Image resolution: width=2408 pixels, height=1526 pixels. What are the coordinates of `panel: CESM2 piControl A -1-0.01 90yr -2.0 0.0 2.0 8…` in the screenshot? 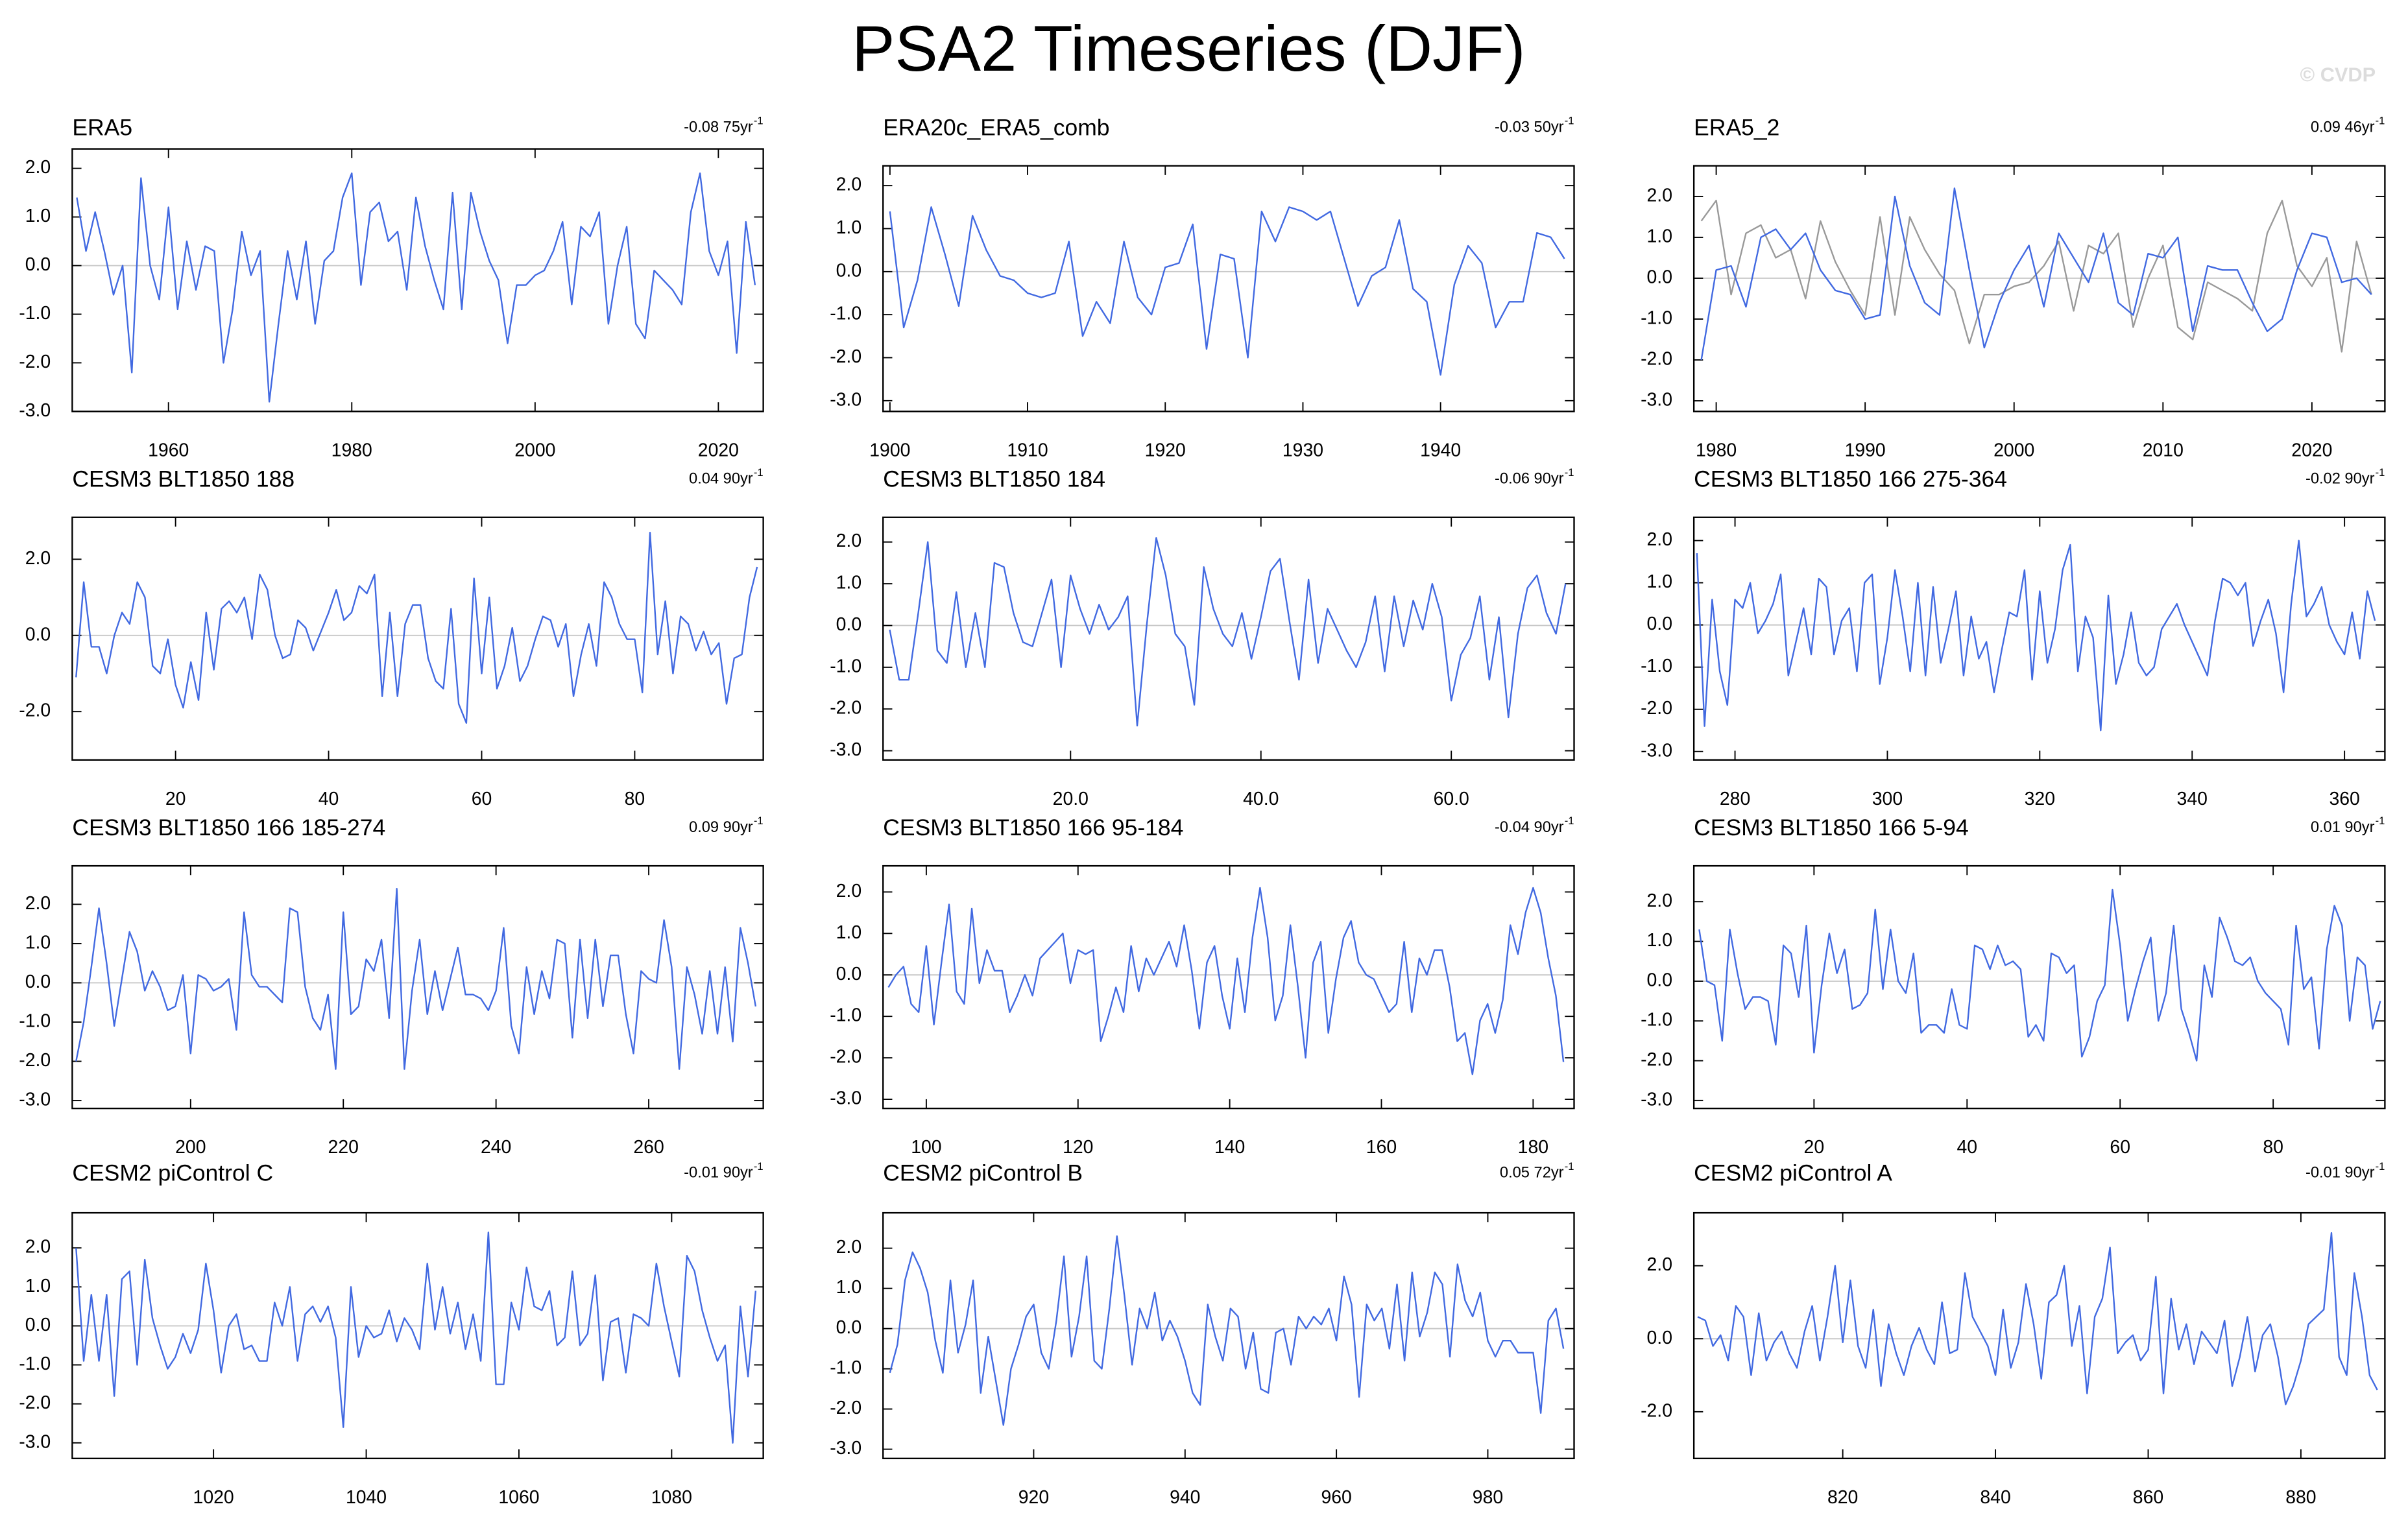 It's located at (2013, 1334).